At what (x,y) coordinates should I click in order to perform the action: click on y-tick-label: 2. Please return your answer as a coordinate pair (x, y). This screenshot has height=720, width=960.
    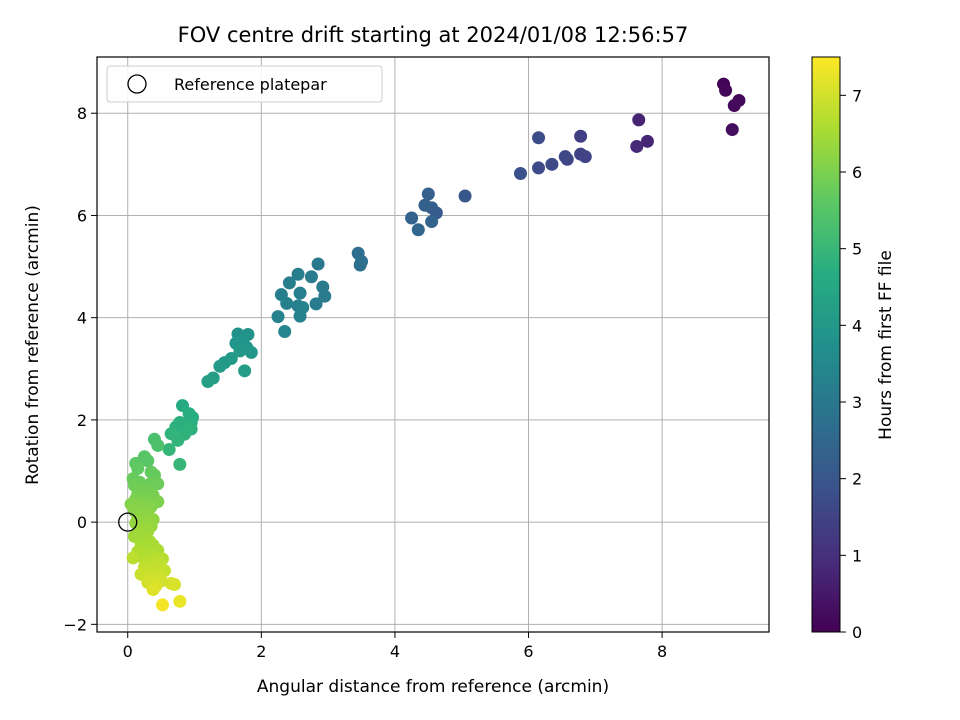
    Looking at the image, I should click on (82, 420).